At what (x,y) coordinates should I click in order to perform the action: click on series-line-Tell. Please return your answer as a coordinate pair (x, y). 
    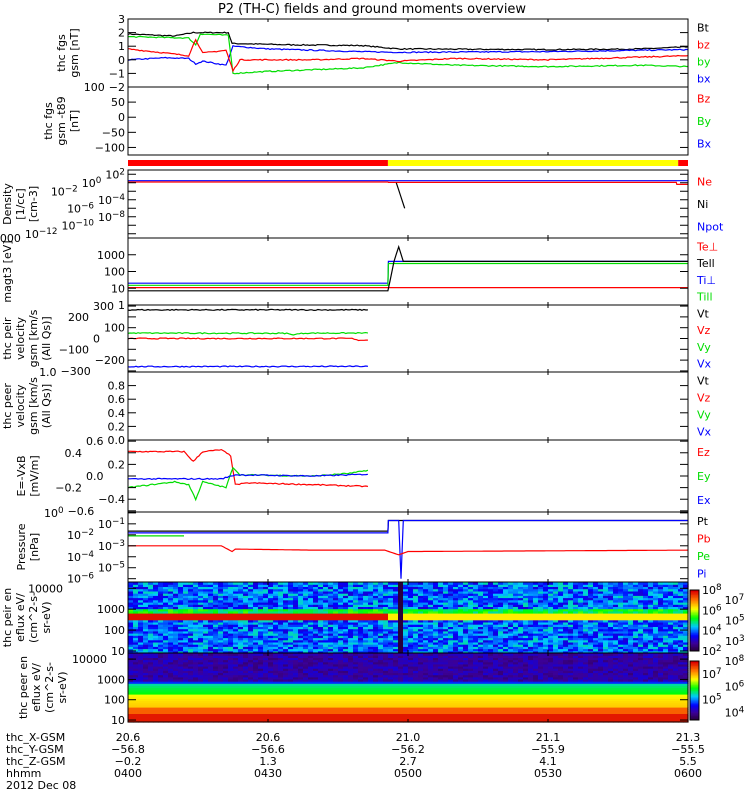
    Looking at the image, I should click on (408, 269).